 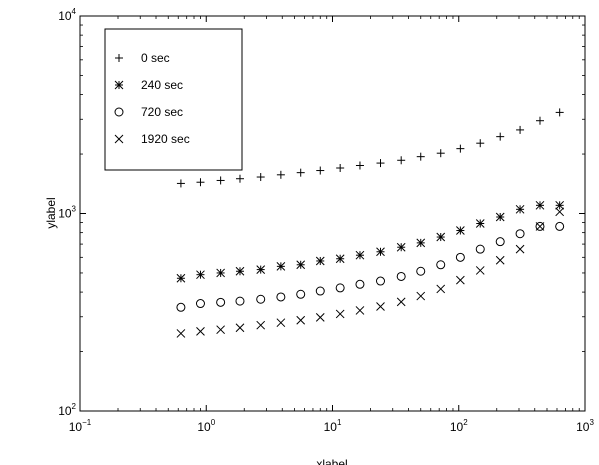 What do you see at coordinates (162, 112) in the screenshot?
I see `legend-label-2: 720 sec` at bounding box center [162, 112].